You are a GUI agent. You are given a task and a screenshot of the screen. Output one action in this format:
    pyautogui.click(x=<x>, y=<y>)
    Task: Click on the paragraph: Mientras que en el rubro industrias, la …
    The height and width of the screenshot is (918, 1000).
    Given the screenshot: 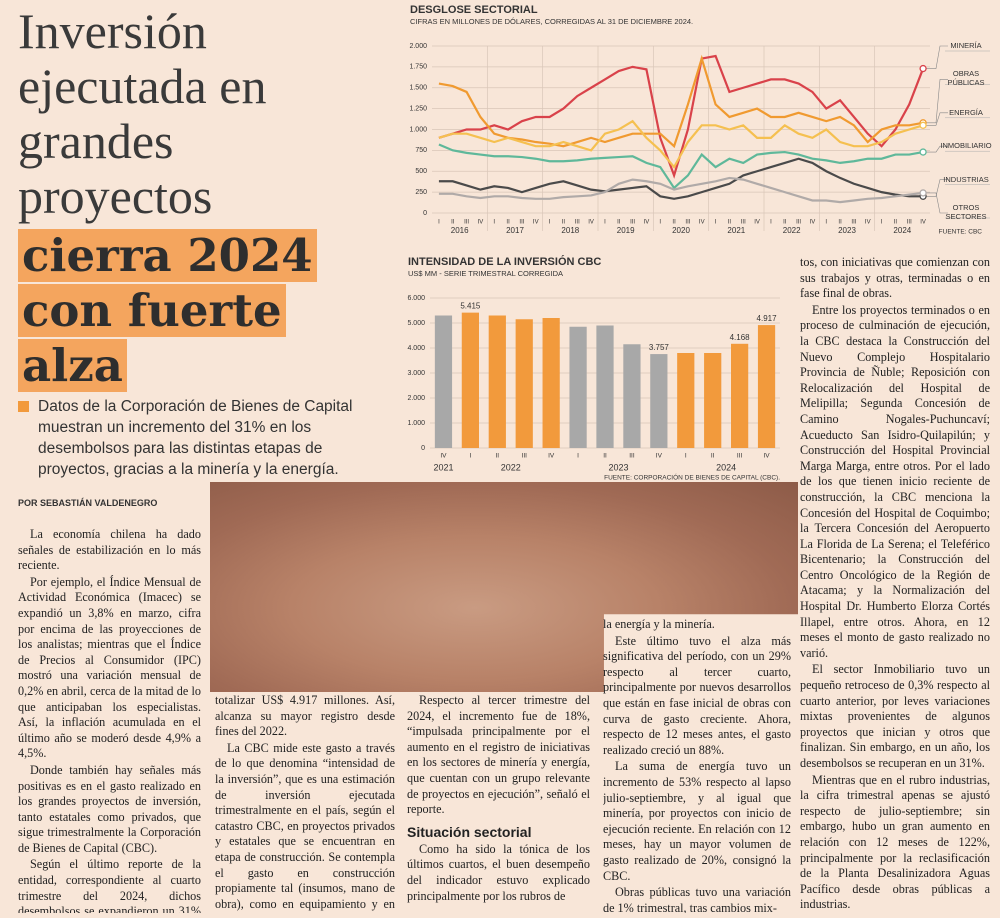 What is the action you would take?
    pyautogui.click(x=895, y=842)
    